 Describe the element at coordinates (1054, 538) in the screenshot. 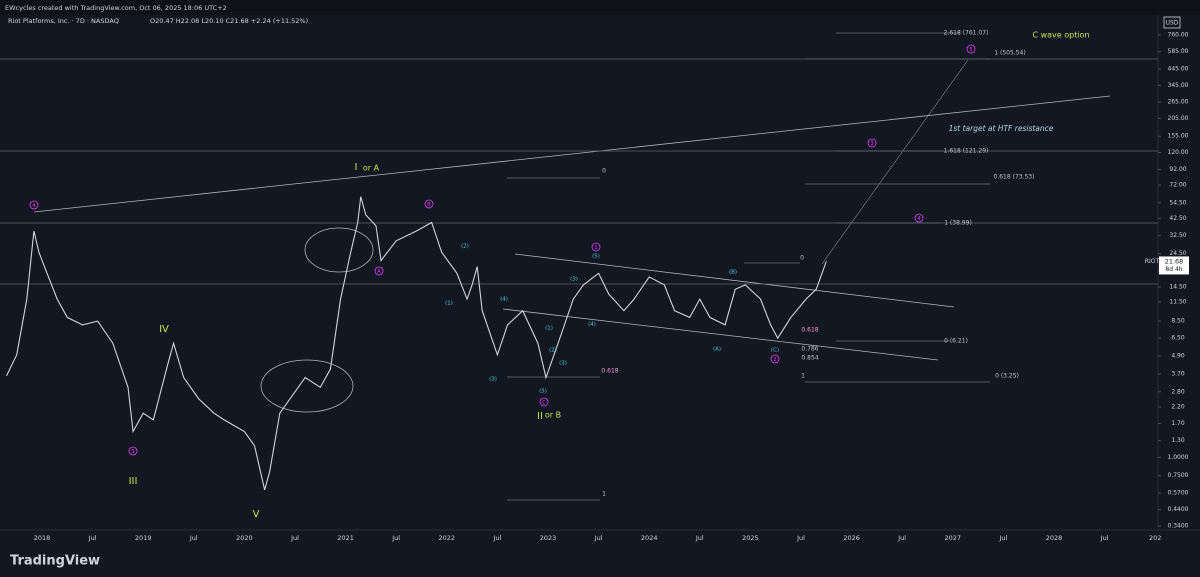

I see `time-label: 2028` at that location.